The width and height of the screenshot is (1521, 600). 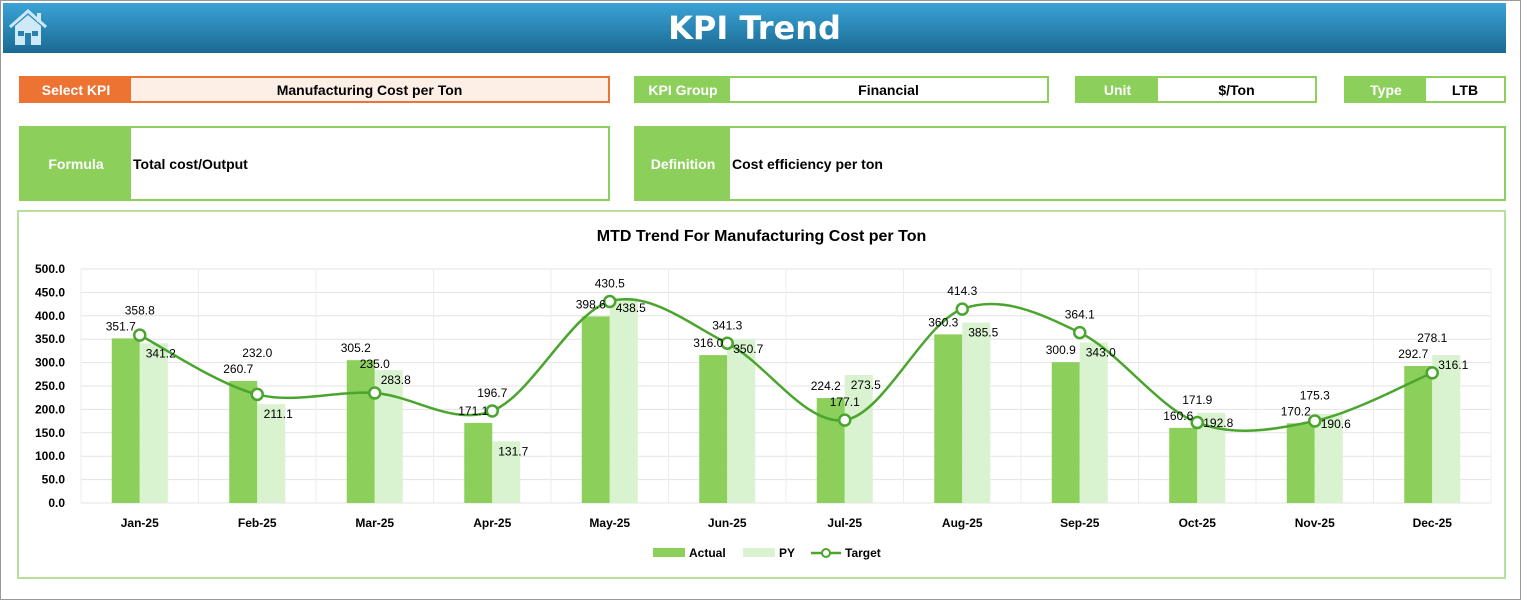 I want to click on py-data-label: 438.5, so click(x=631, y=308).